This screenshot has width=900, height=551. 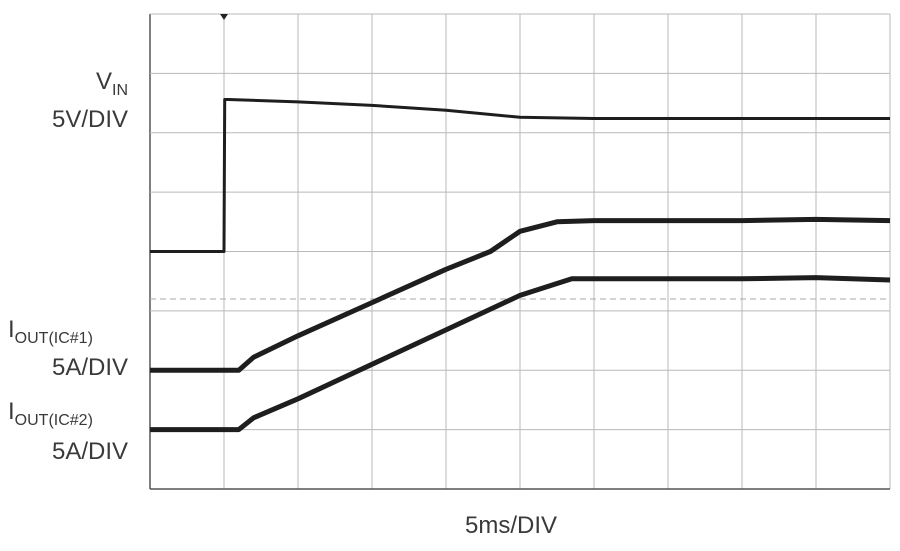 What do you see at coordinates (89, 367) in the screenshot?
I see `iout-ic1-scale-label: 5A/DIV` at bounding box center [89, 367].